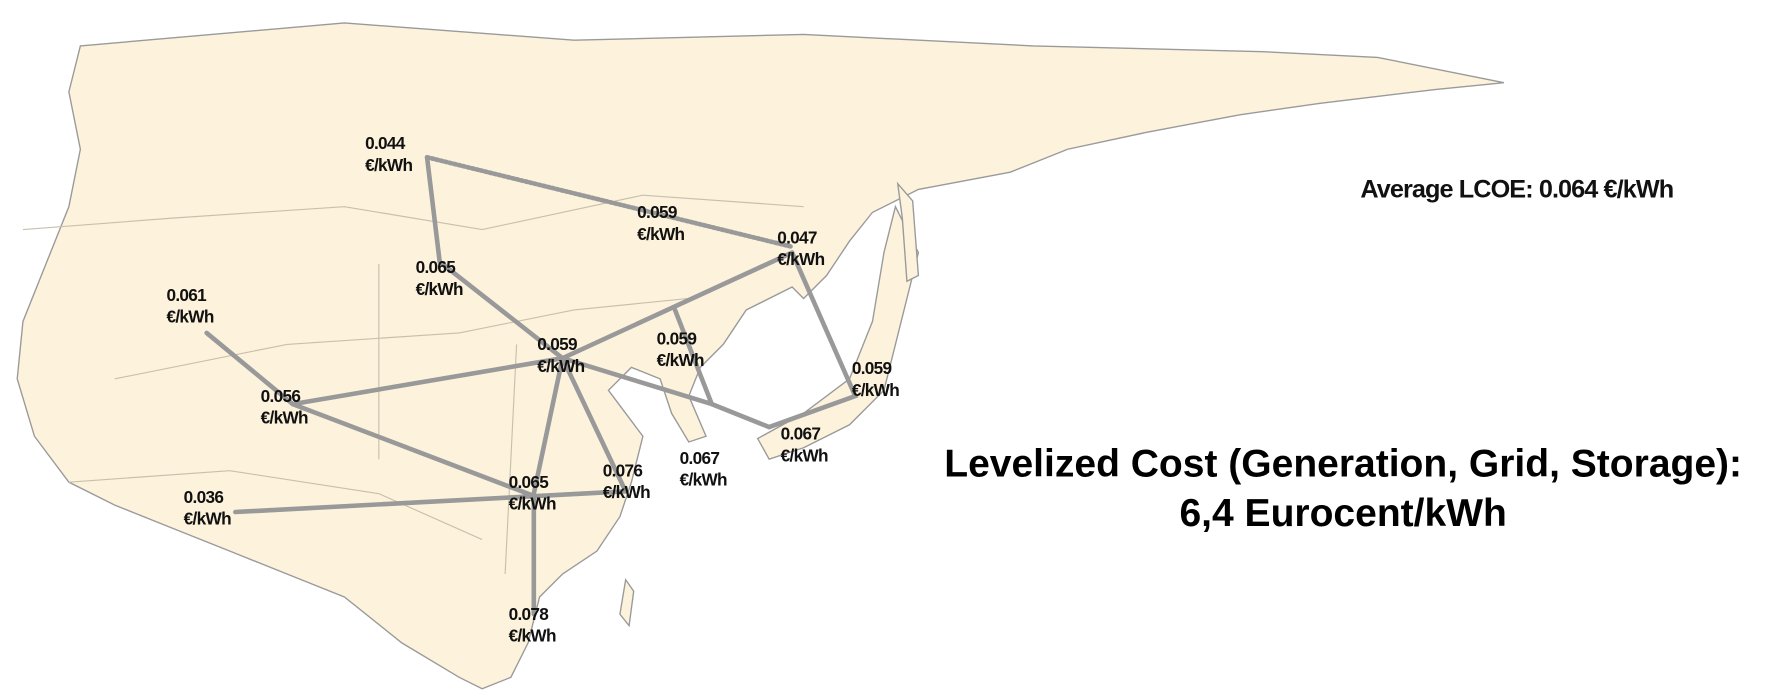 This screenshot has height=691, width=1791. What do you see at coordinates (623, 470) in the screenshot?
I see `node-value: 0.076` at bounding box center [623, 470].